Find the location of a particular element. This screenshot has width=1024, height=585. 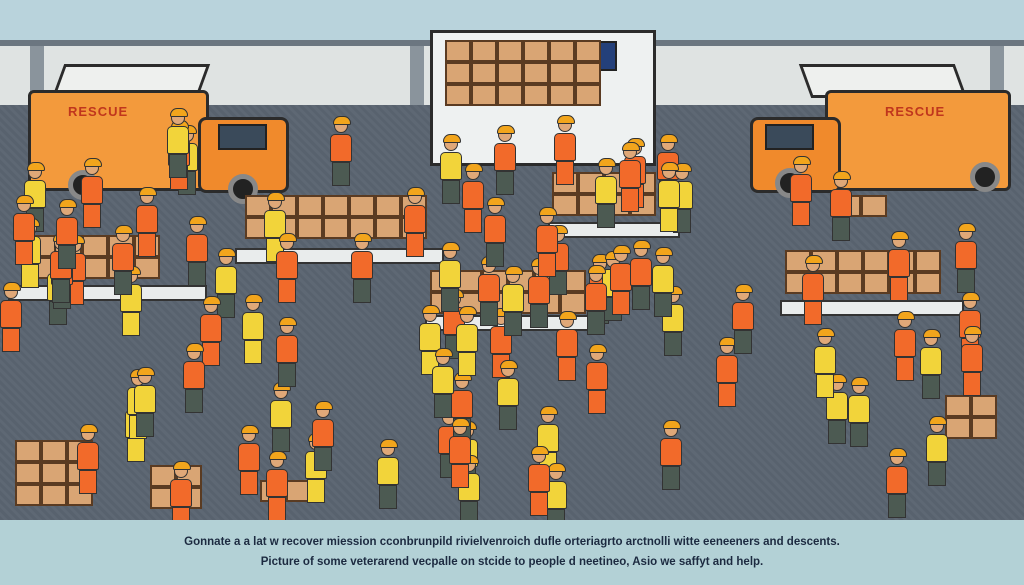

rescue-truck-right: RESCUE is located at coordinates (880, 134).